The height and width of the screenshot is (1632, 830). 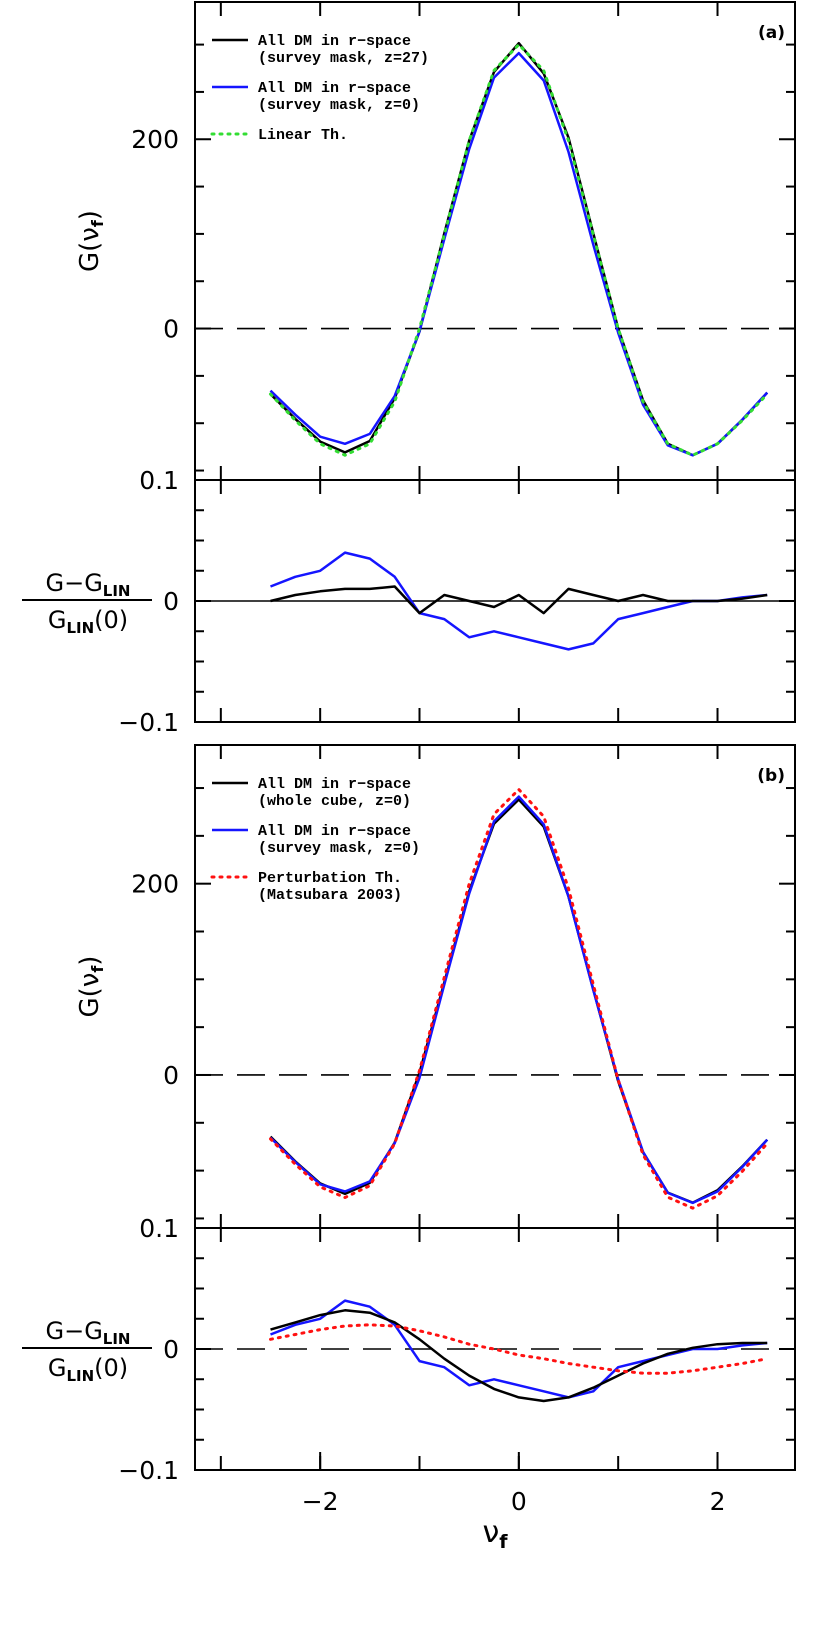 I want to click on legend-label: (whole cube, z=0), so click(x=334, y=801).